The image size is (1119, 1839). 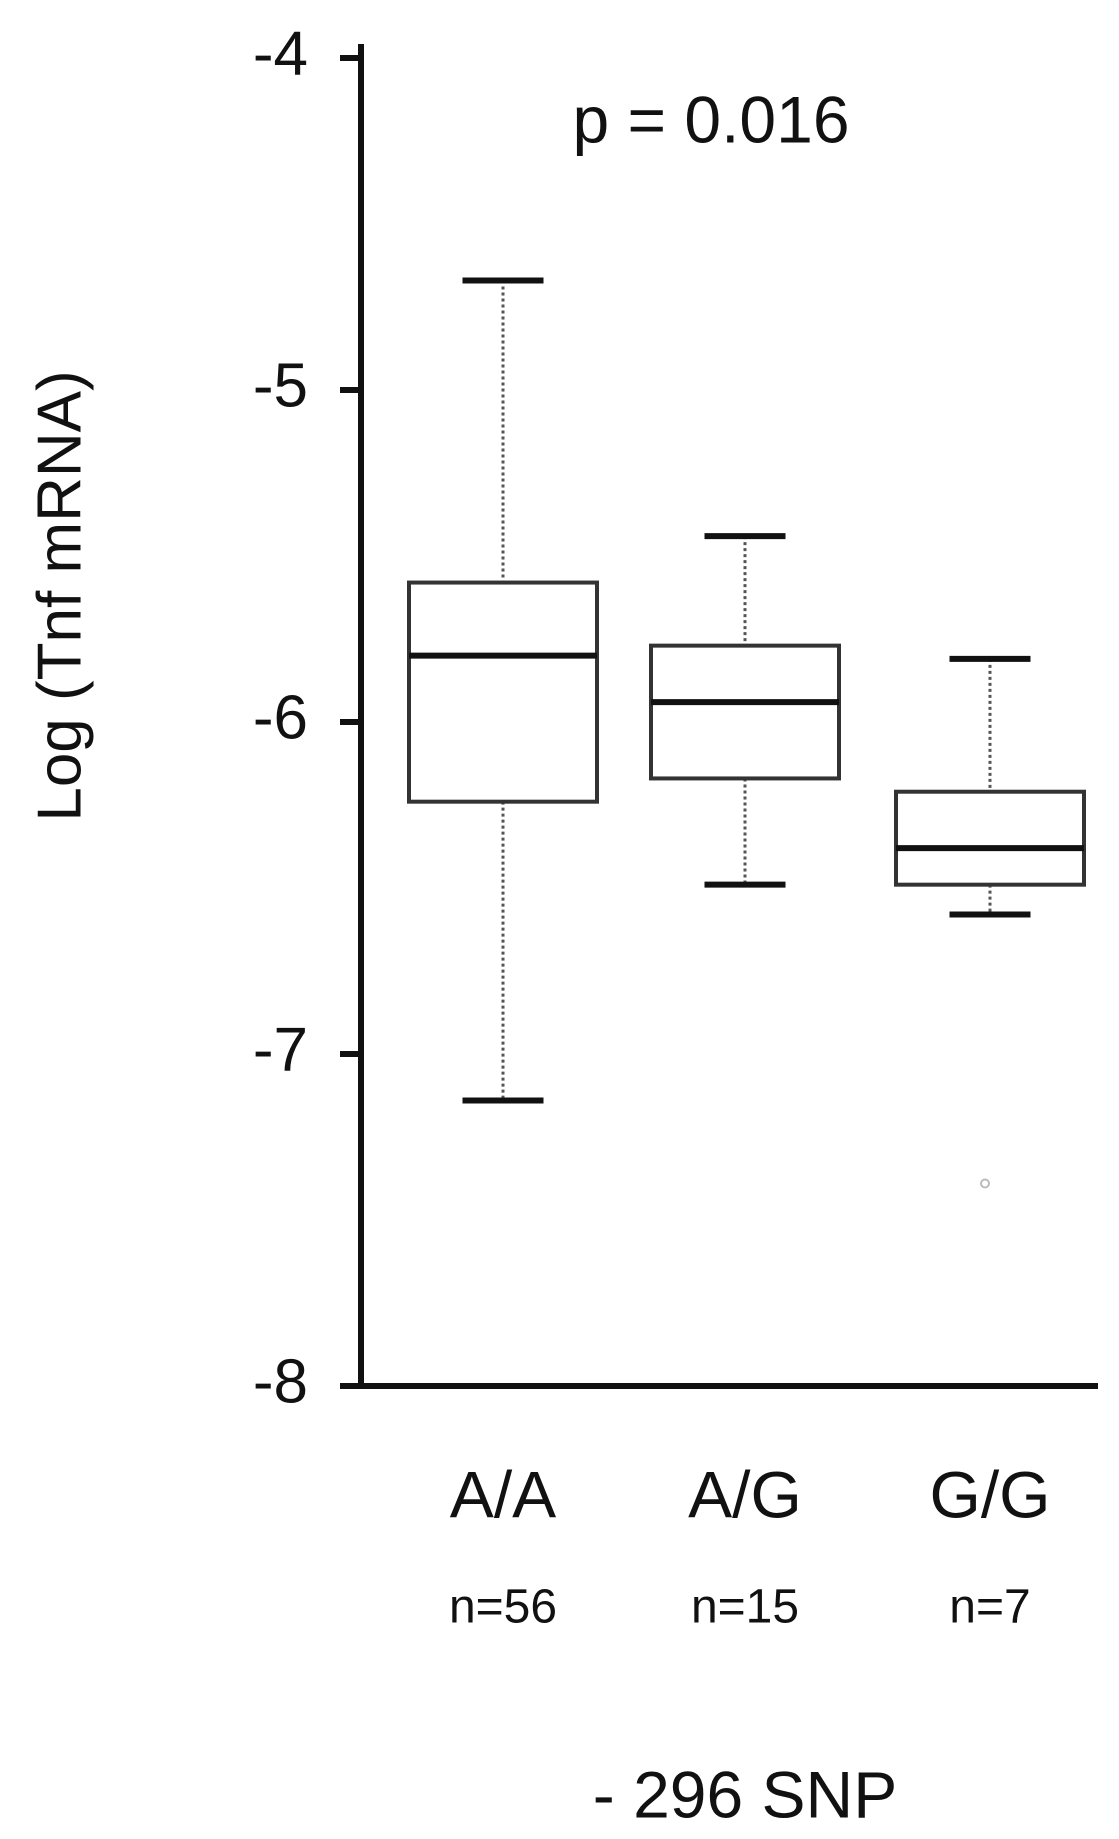 I want to click on y-tick-label: -5, so click(x=280, y=385).